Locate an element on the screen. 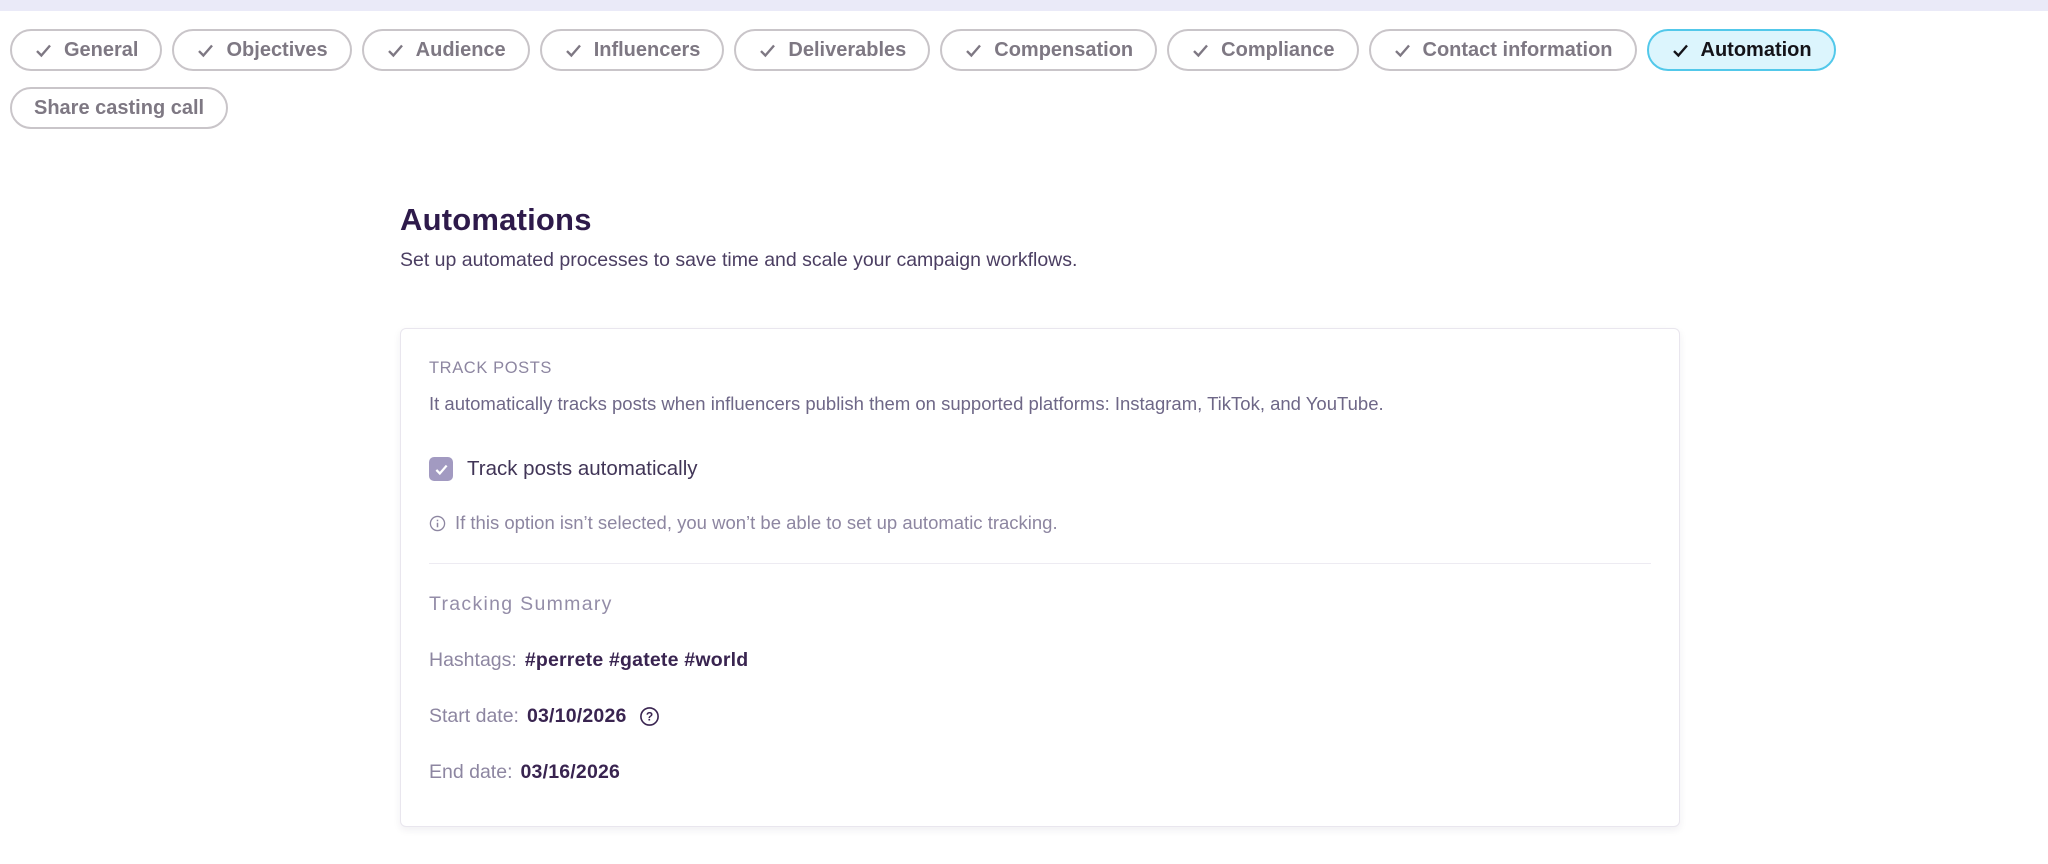 The height and width of the screenshot is (864, 2048). card-divider is located at coordinates (1040, 563).